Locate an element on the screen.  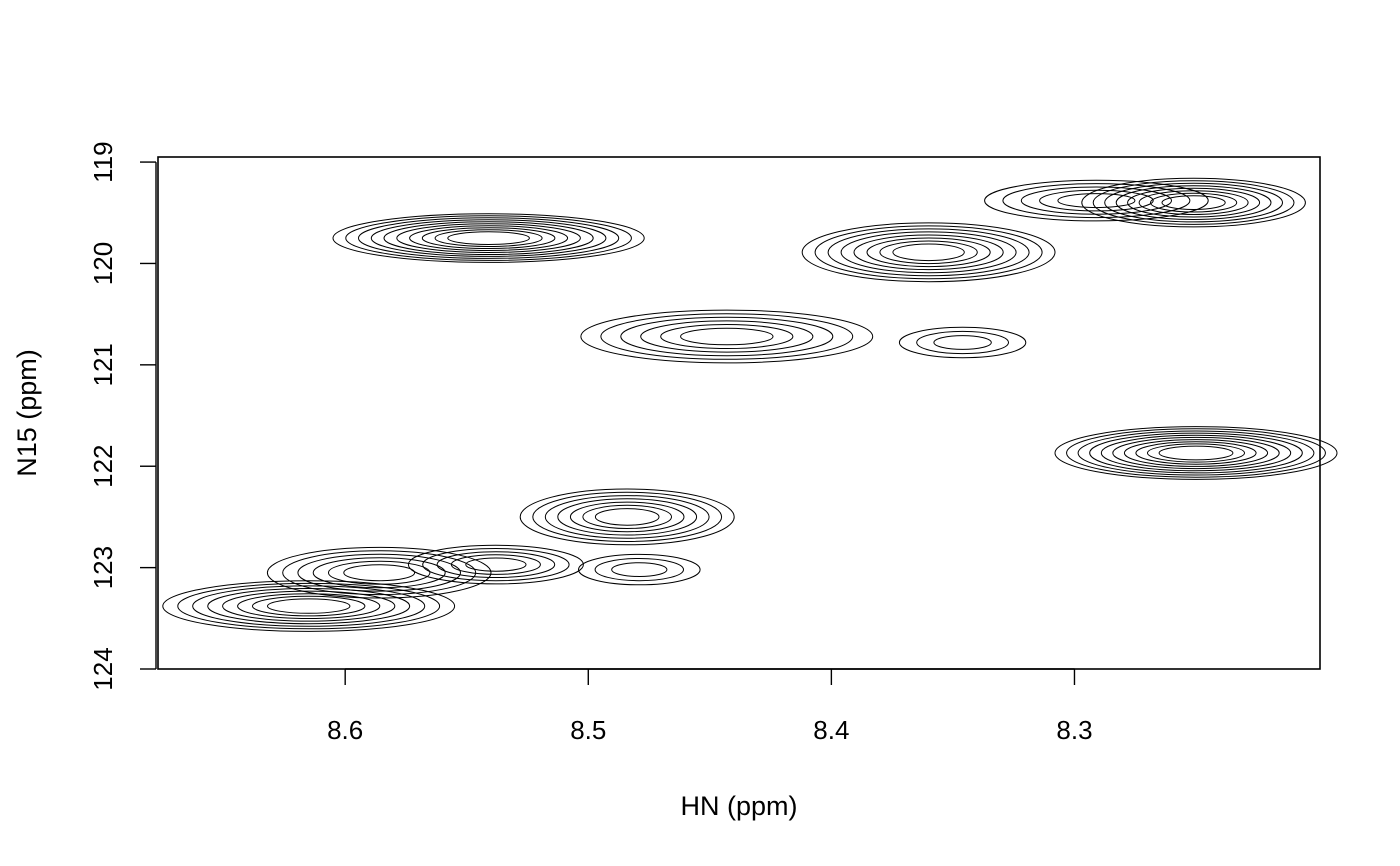
x-axis-title: HN (ppm) is located at coordinates (738, 806).